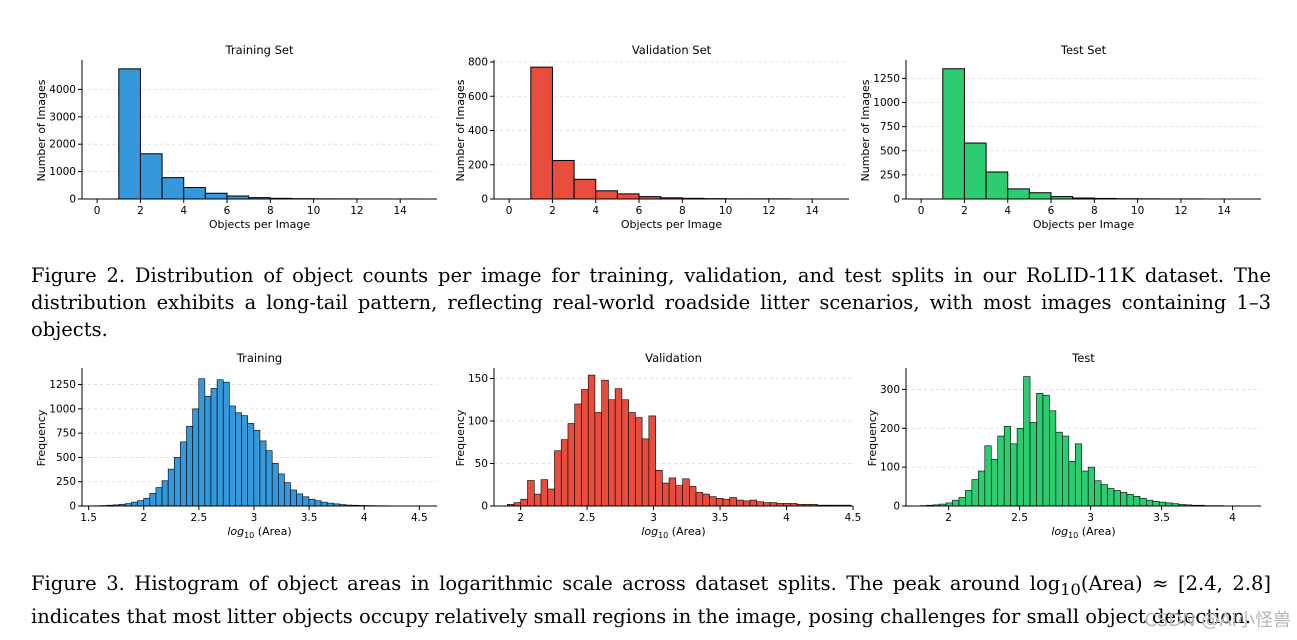 The width and height of the screenshot is (1297, 640). What do you see at coordinates (672, 50) in the screenshot?
I see `chart-title: Validation Set` at bounding box center [672, 50].